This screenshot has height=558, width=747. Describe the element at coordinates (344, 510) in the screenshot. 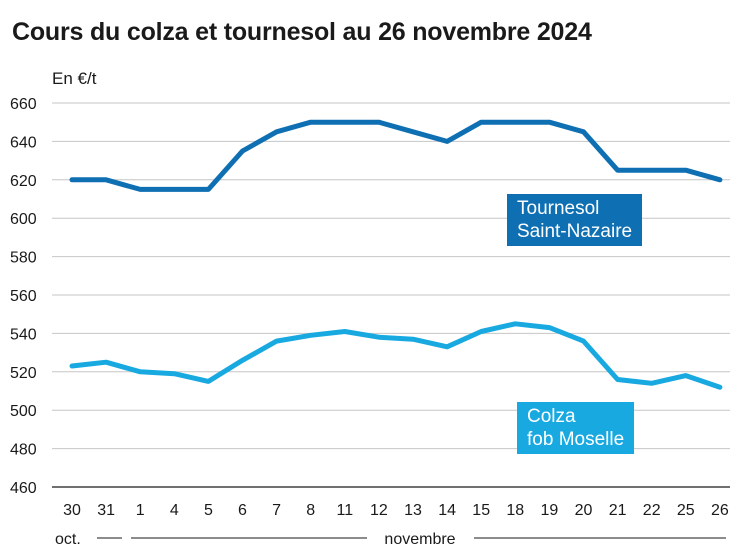

I see `x-tick-label: 11` at that location.